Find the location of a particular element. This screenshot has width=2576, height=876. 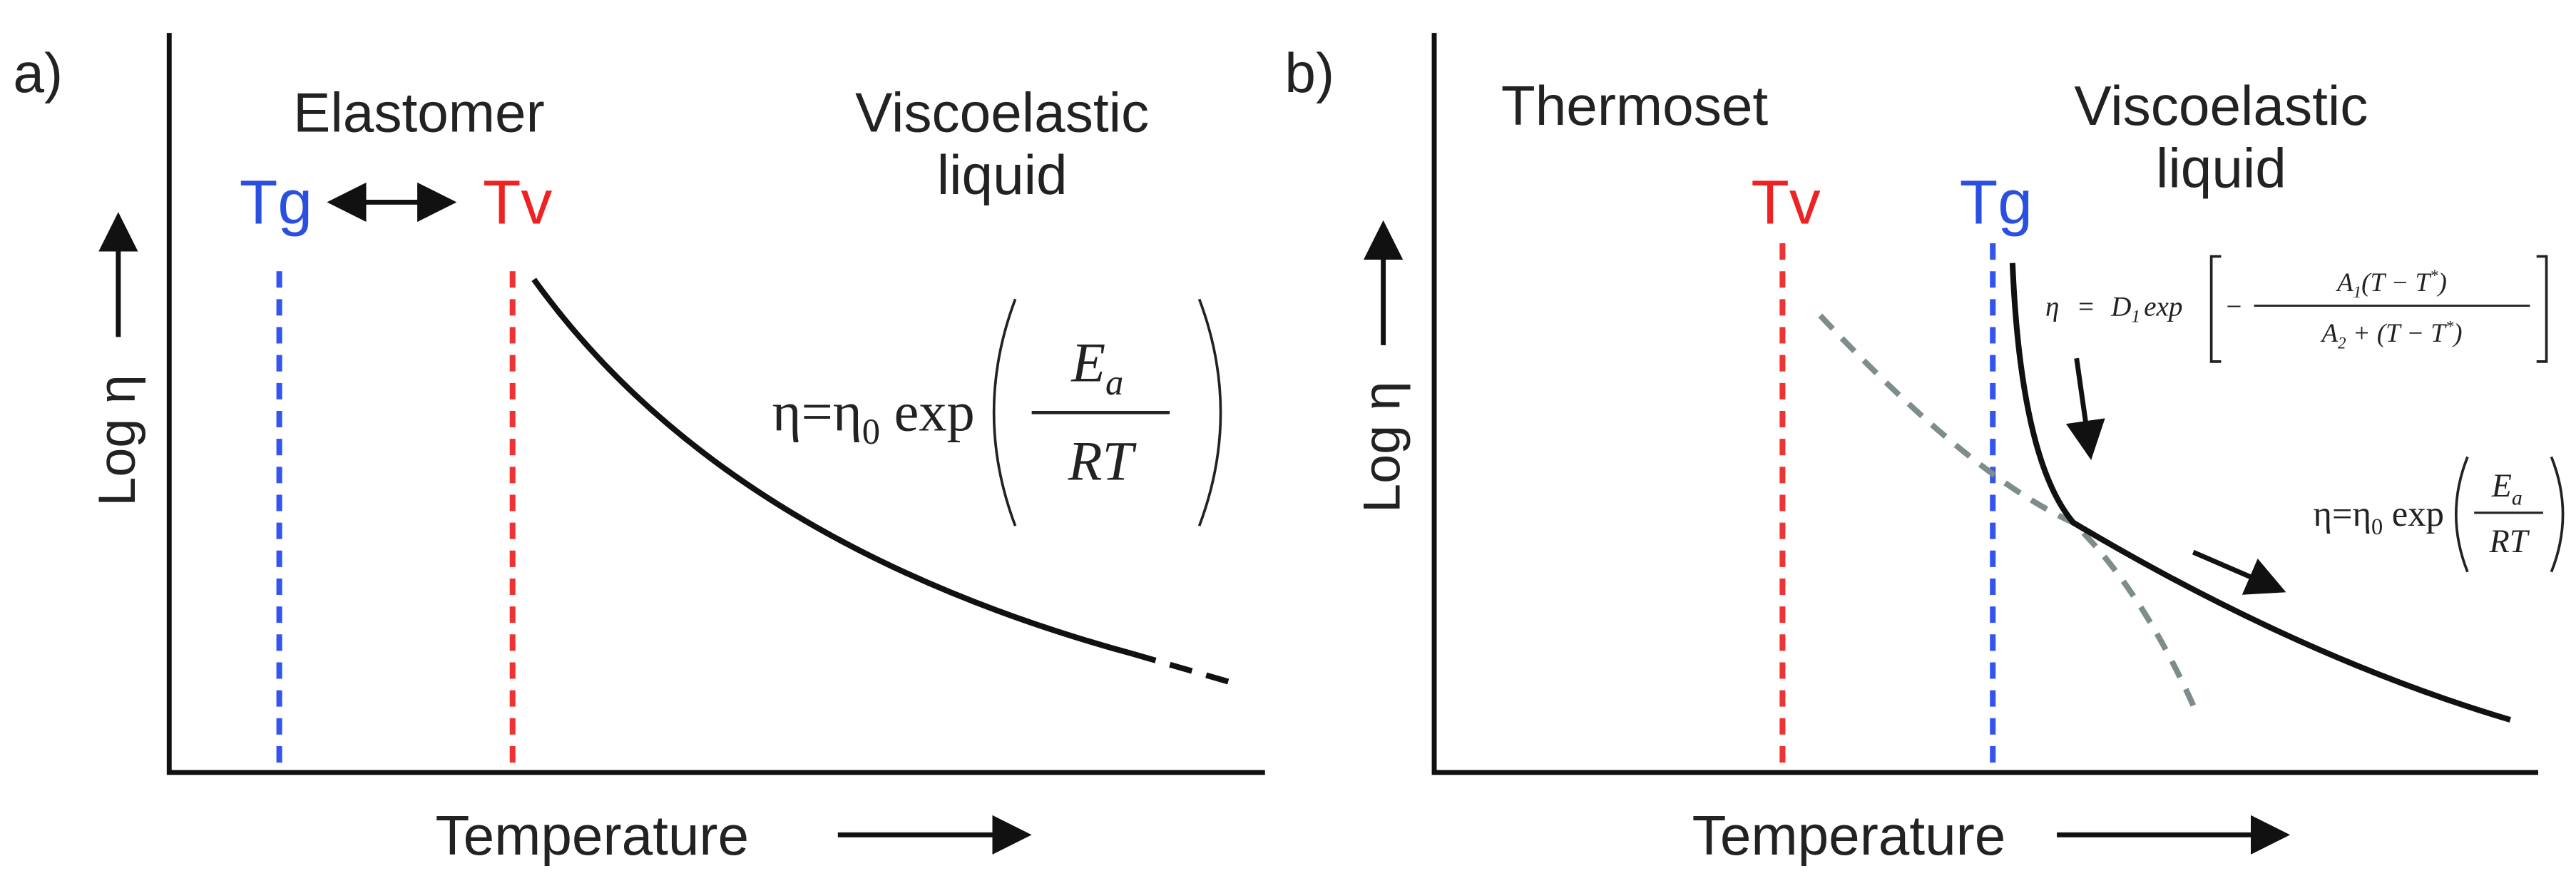

equation-numerator: A1(T − T*) is located at coordinates (2391, 283).